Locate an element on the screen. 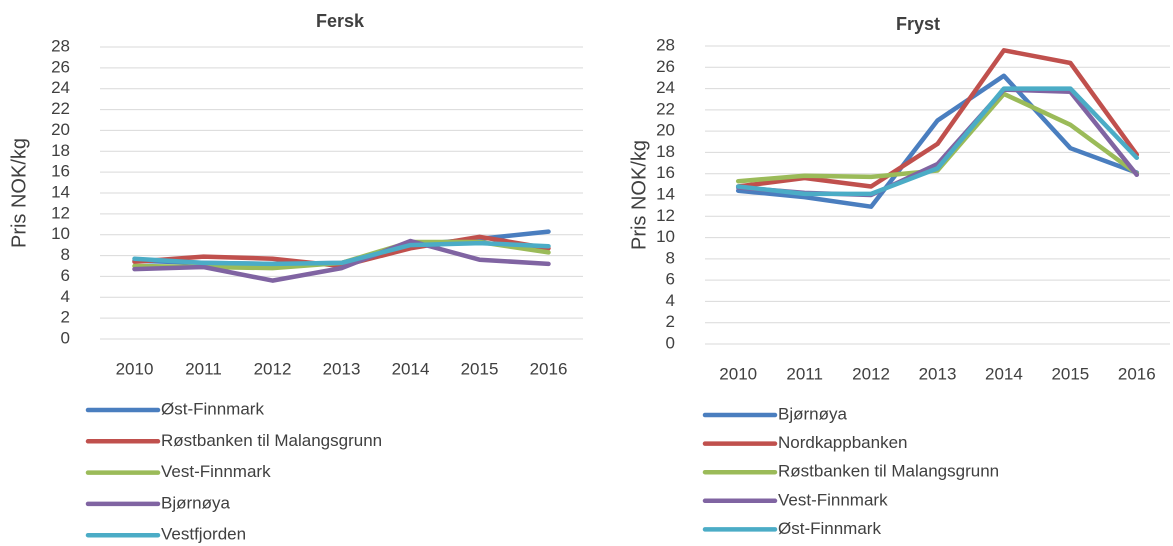  legend-label: Vestfjorden is located at coordinates (203, 534).